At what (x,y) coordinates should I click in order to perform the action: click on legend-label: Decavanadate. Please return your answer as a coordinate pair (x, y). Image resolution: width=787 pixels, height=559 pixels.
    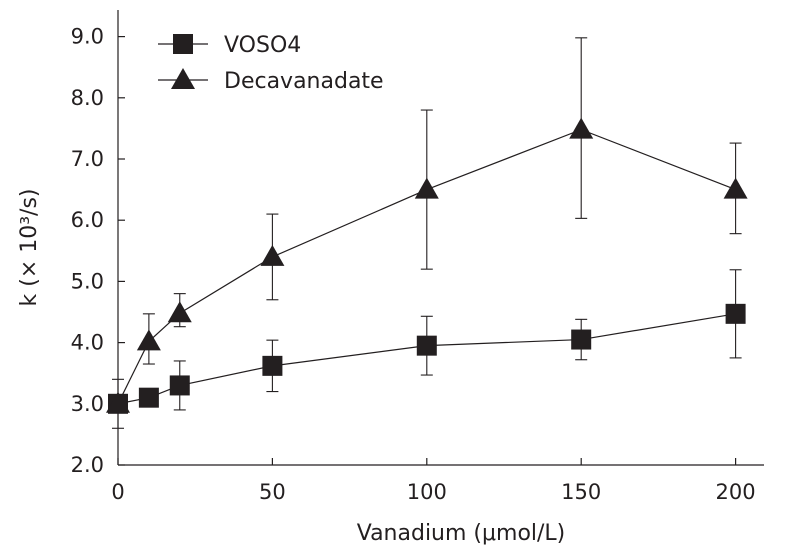
    Looking at the image, I should click on (304, 81).